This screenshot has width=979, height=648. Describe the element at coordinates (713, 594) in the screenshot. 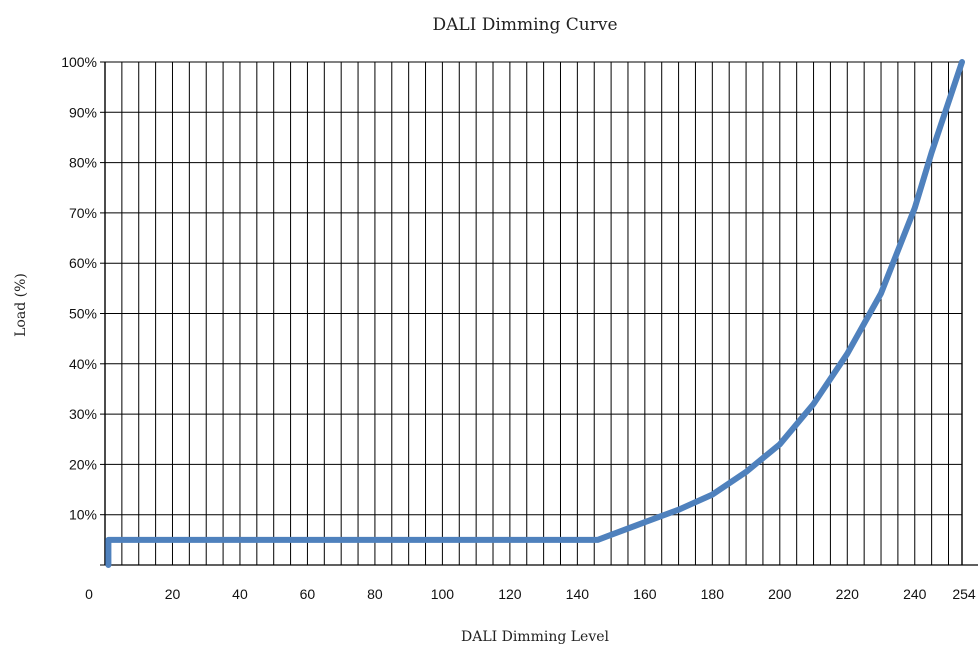

I see `x-tick-label: 180` at that location.